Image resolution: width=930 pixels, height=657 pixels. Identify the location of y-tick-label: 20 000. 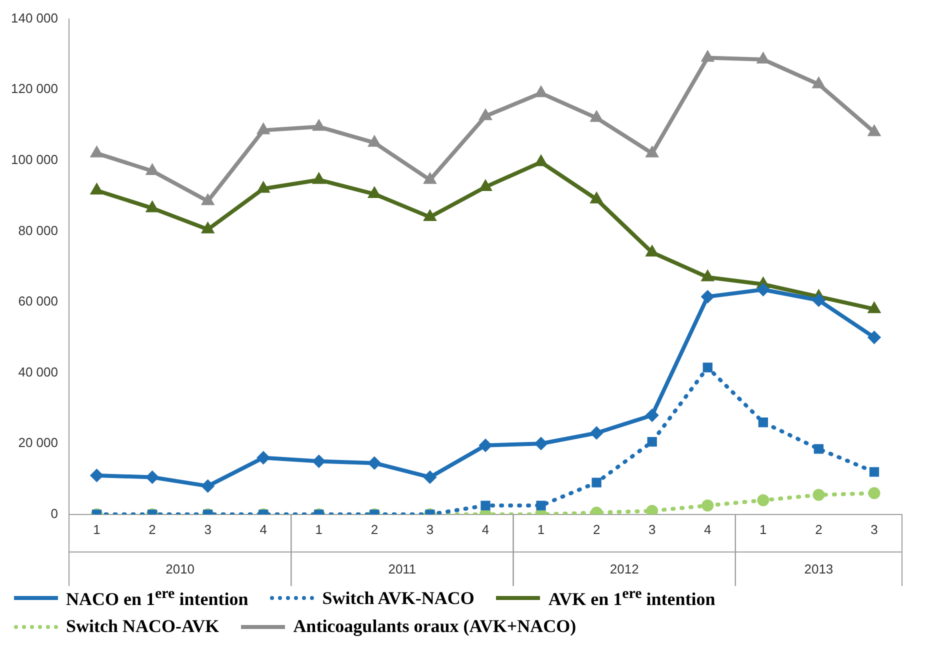
(38, 442).